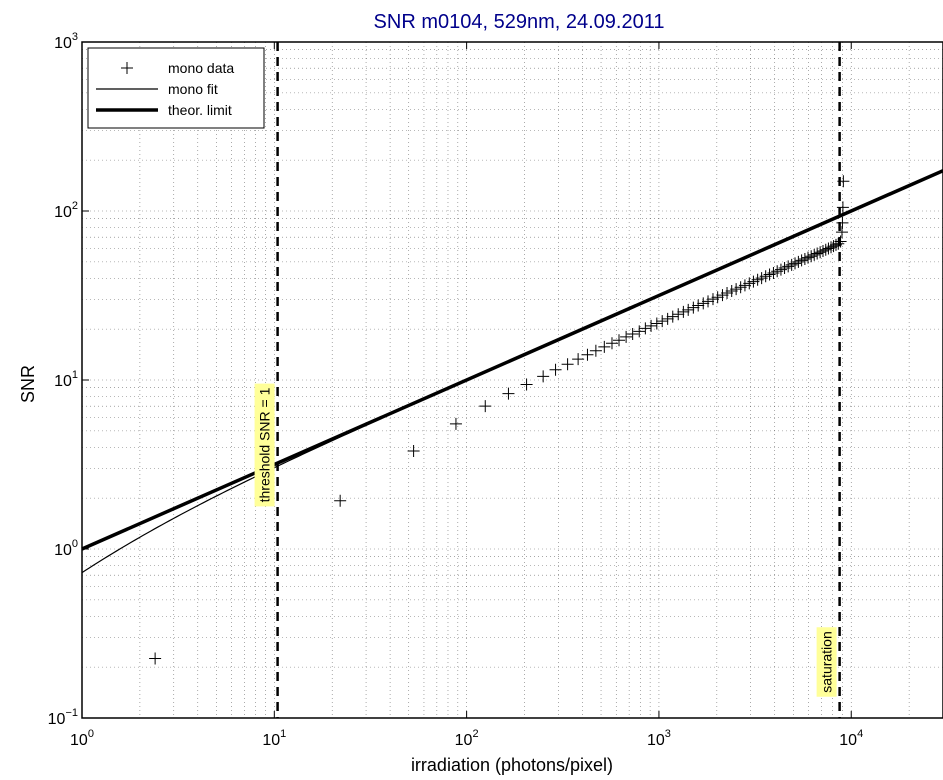 This screenshot has height=780, width=943. Describe the element at coordinates (200, 110) in the screenshot. I see `legend-label: theor. limit` at that location.